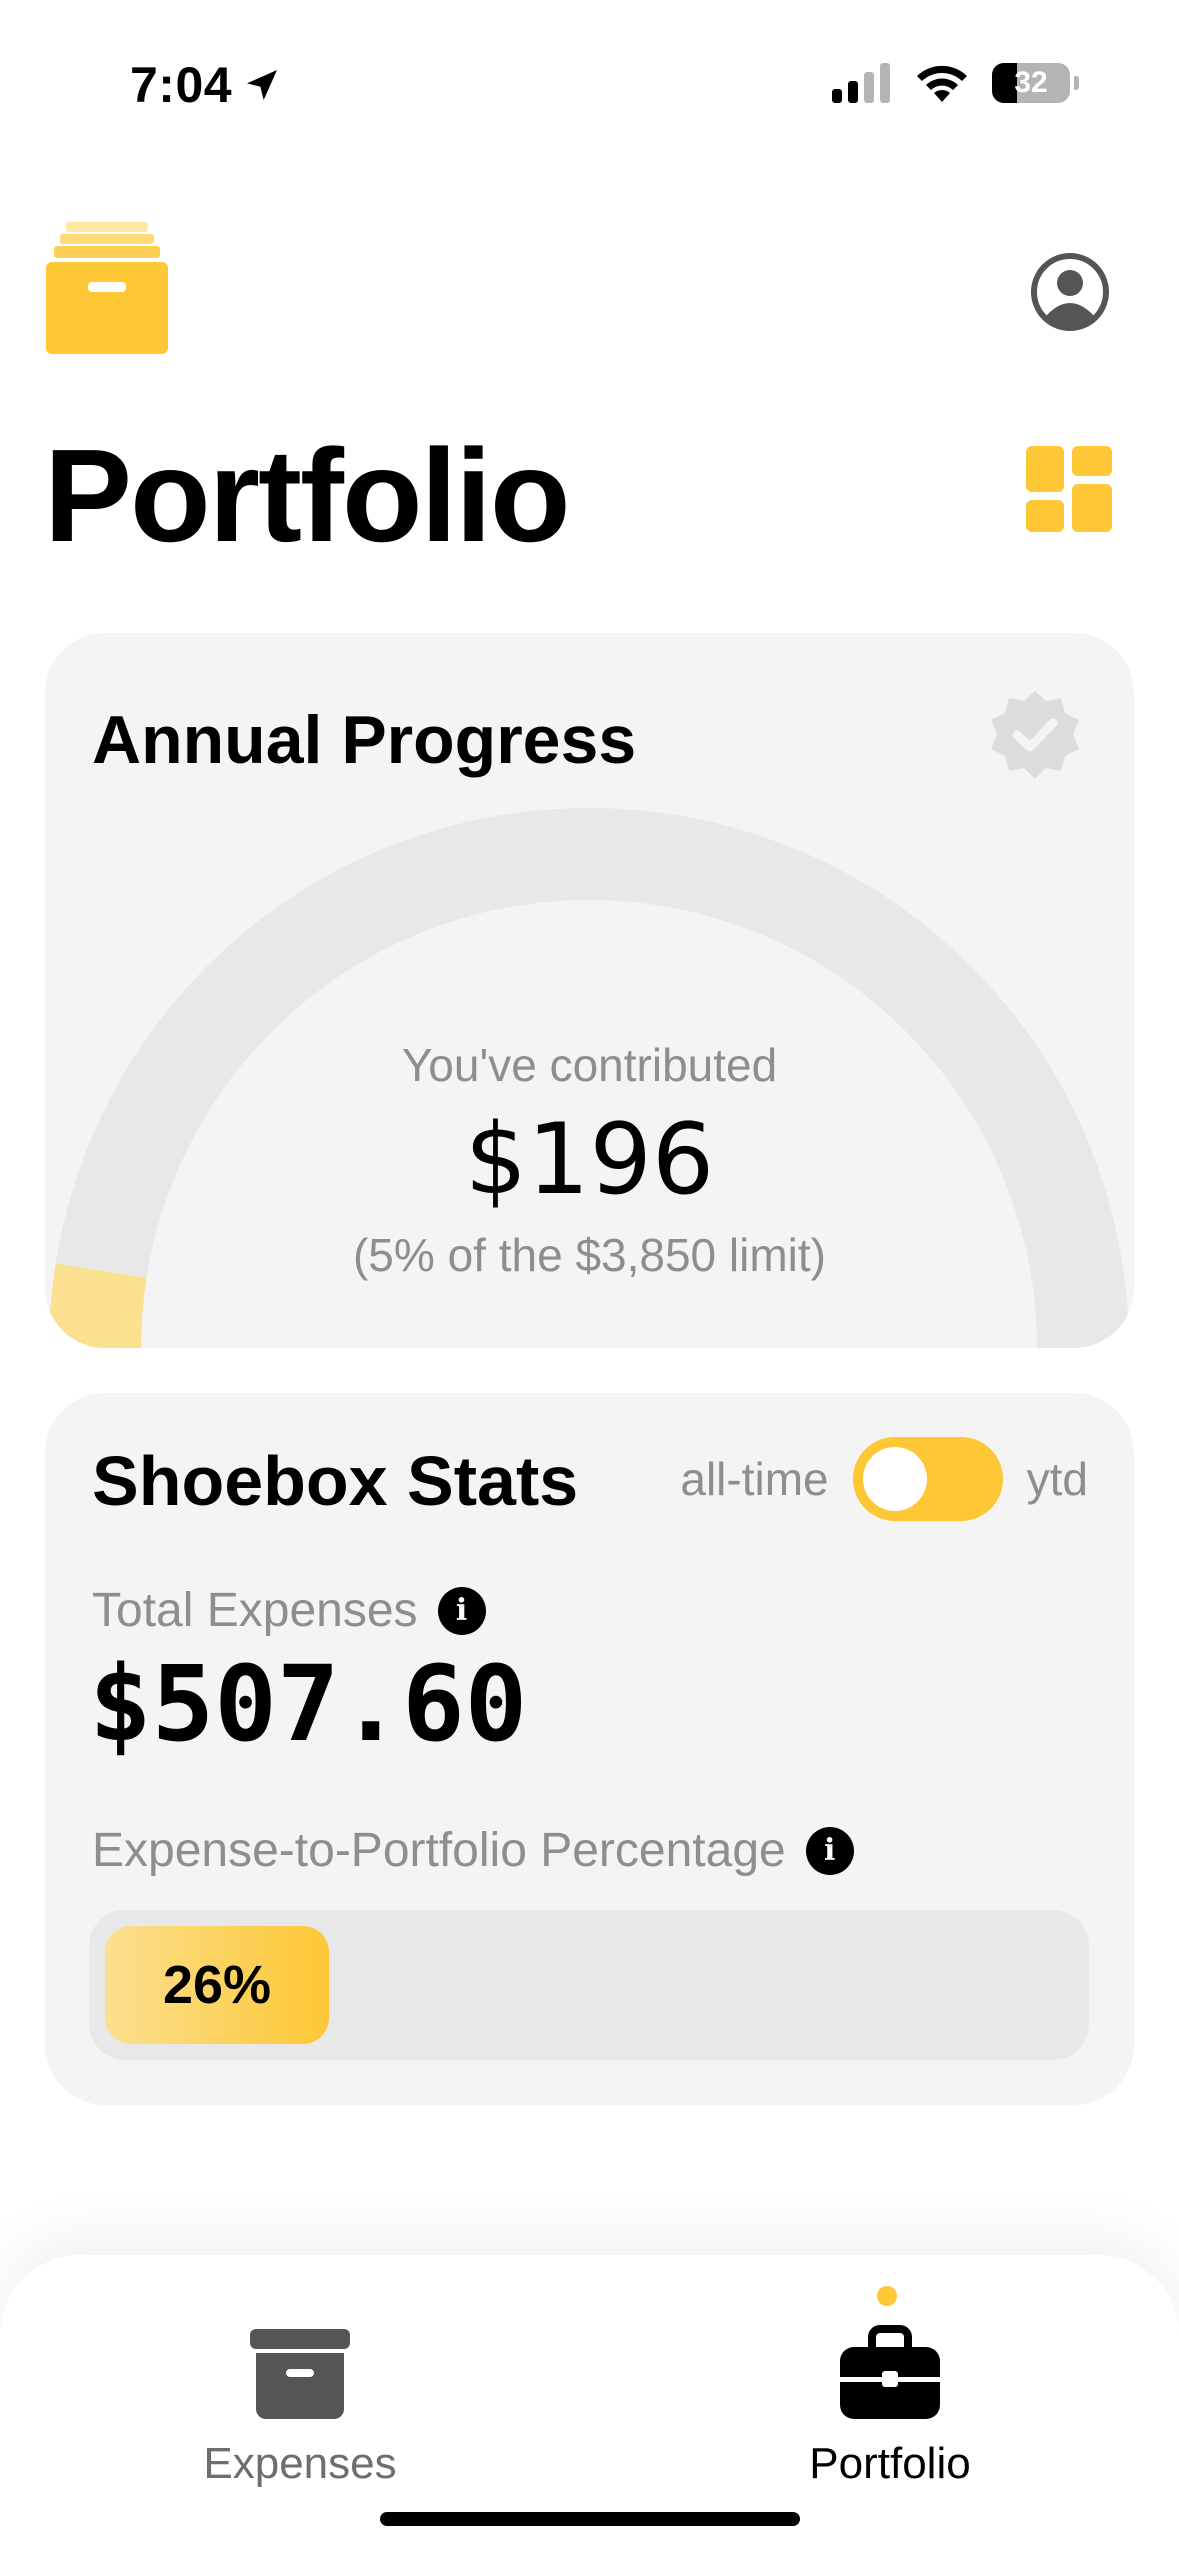  I want to click on home-indicator, so click(590, 2519).